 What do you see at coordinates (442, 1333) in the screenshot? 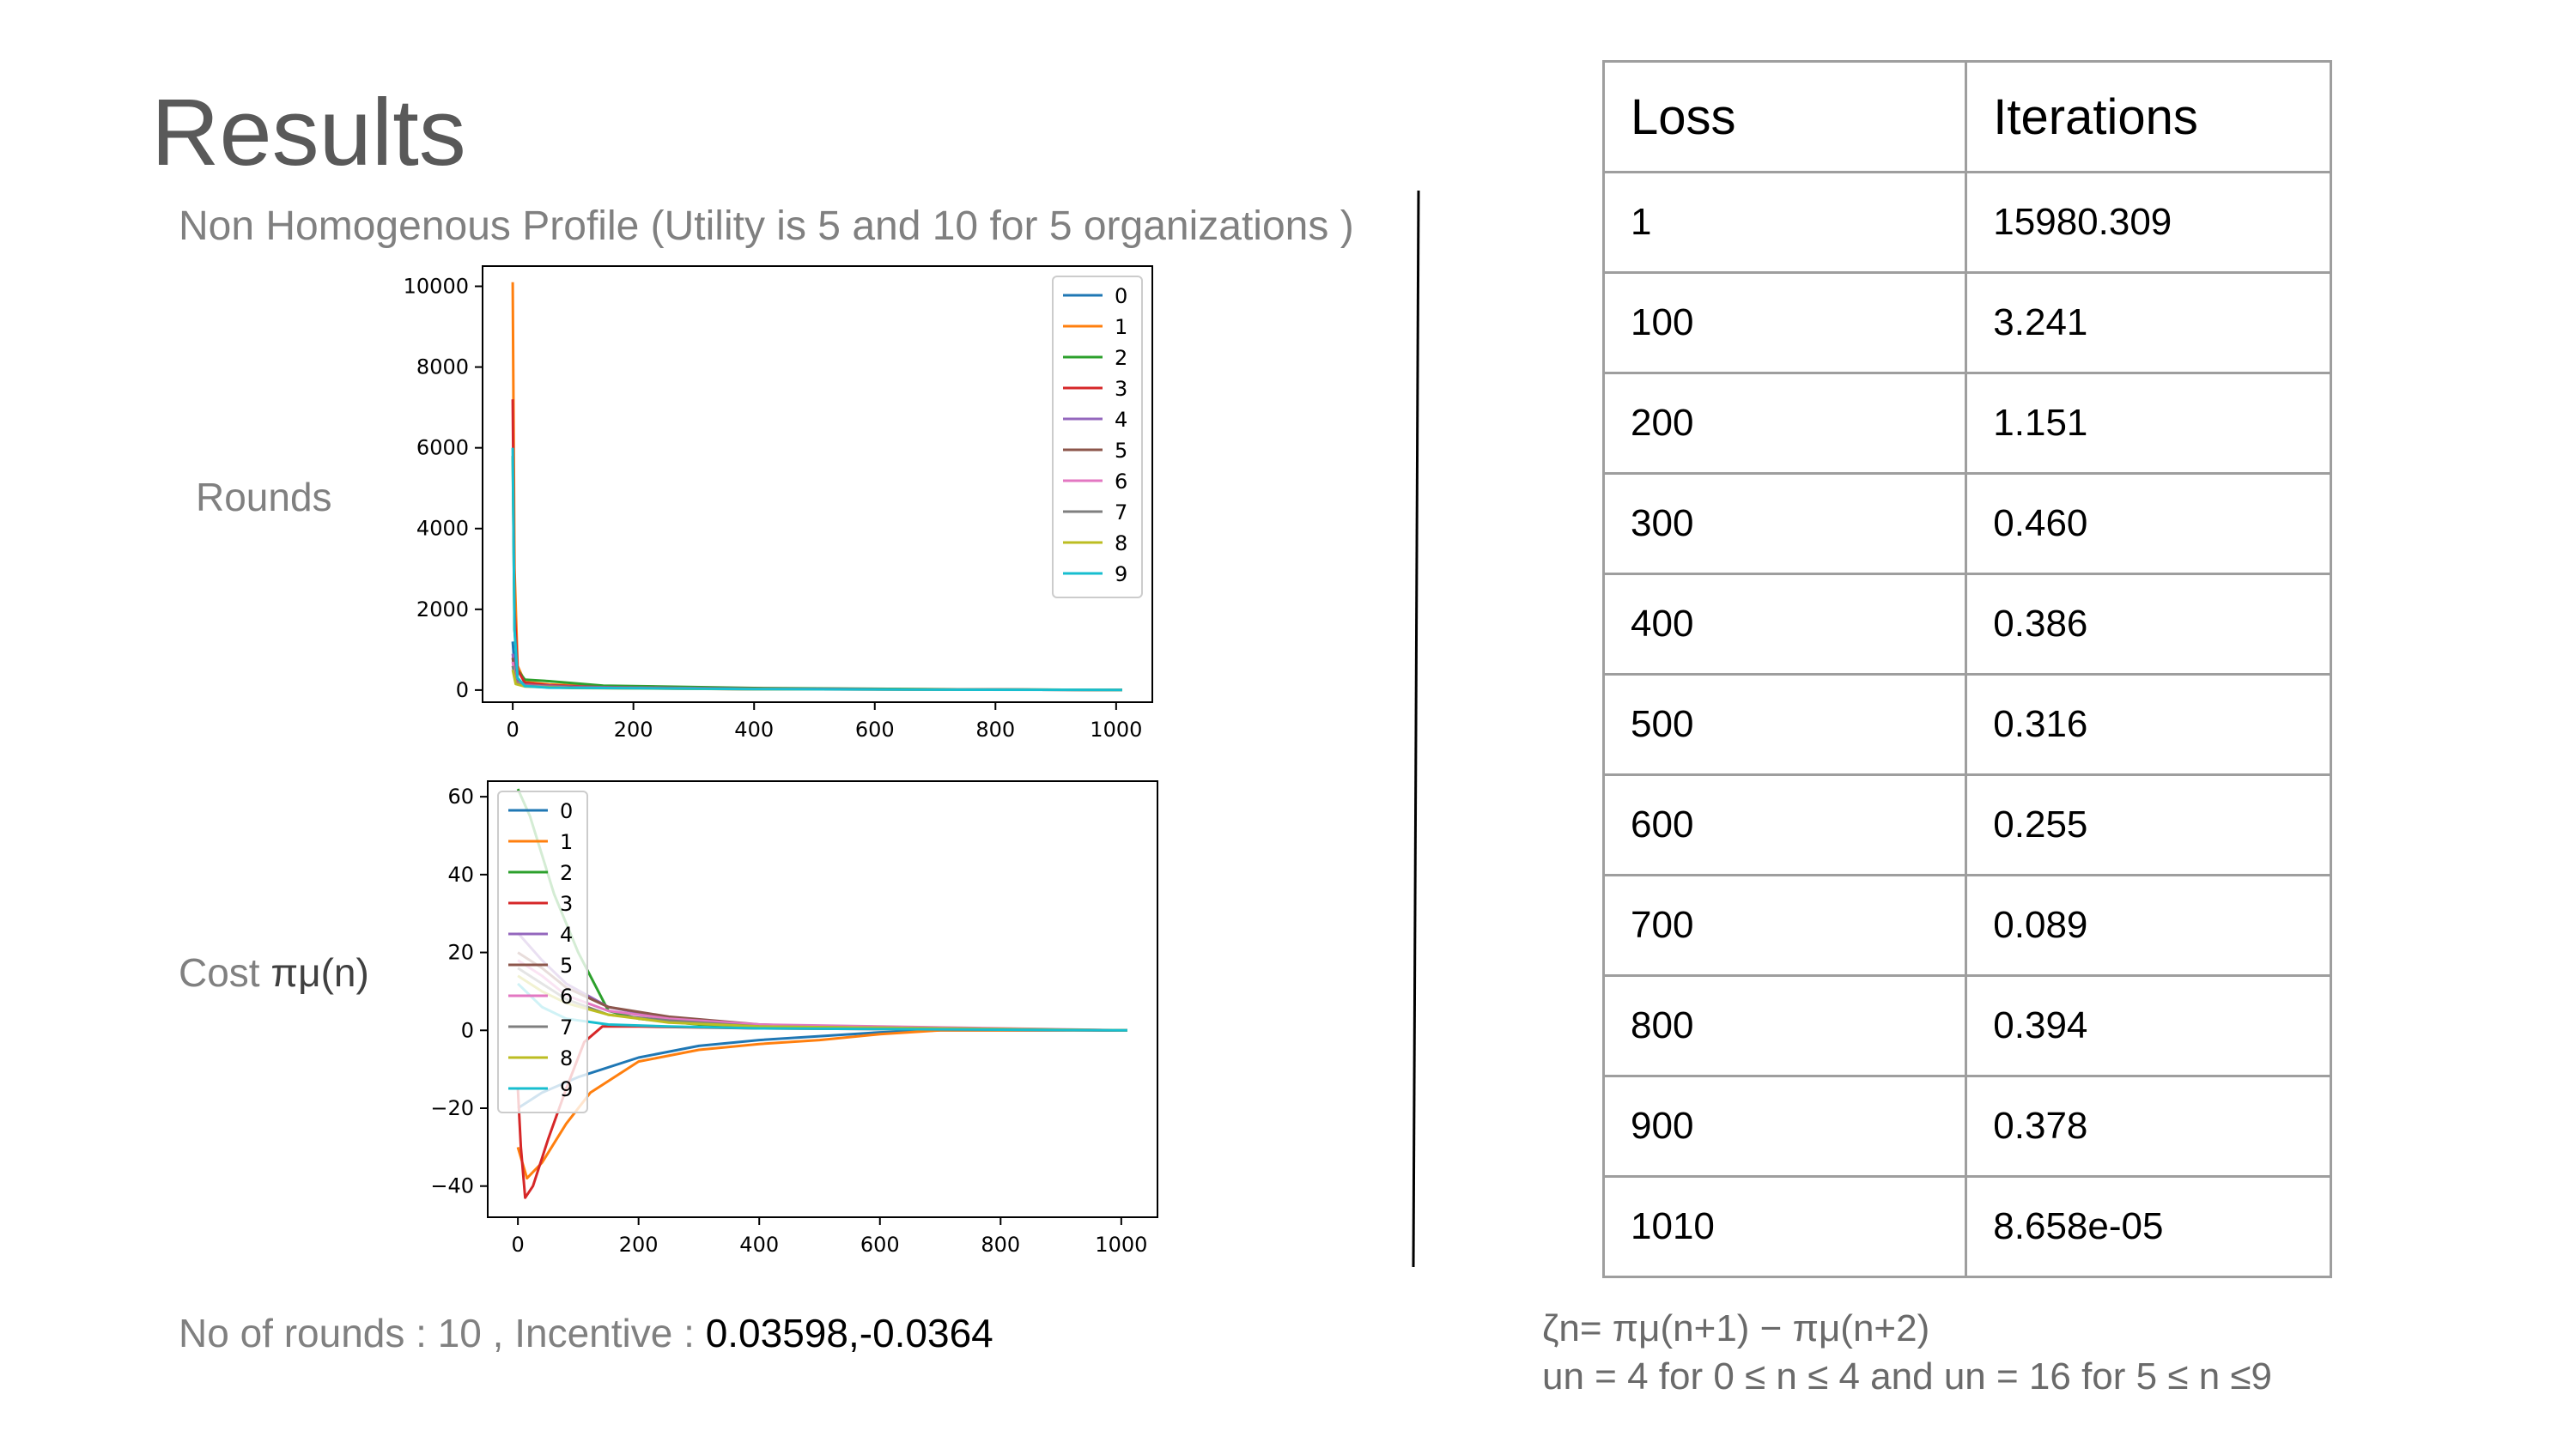
I see `footer-prefix: No of rounds : 10 , Incentive :` at bounding box center [442, 1333].